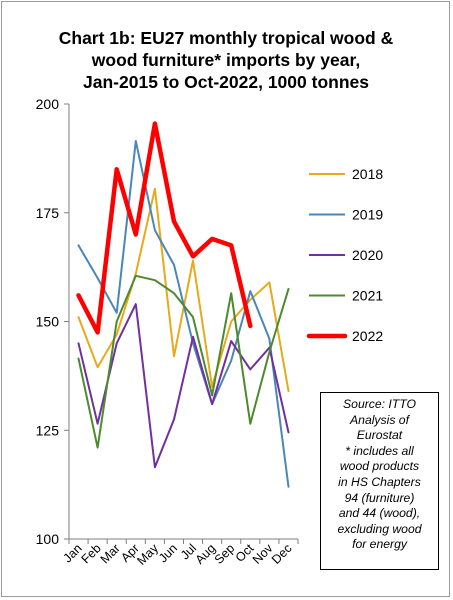 Image resolution: width=453 pixels, height=600 pixels. Describe the element at coordinates (226, 82) in the screenshot. I see `chart-title-line-3: Jan-2015 to Oct-2022, 1000 tonnes` at that location.